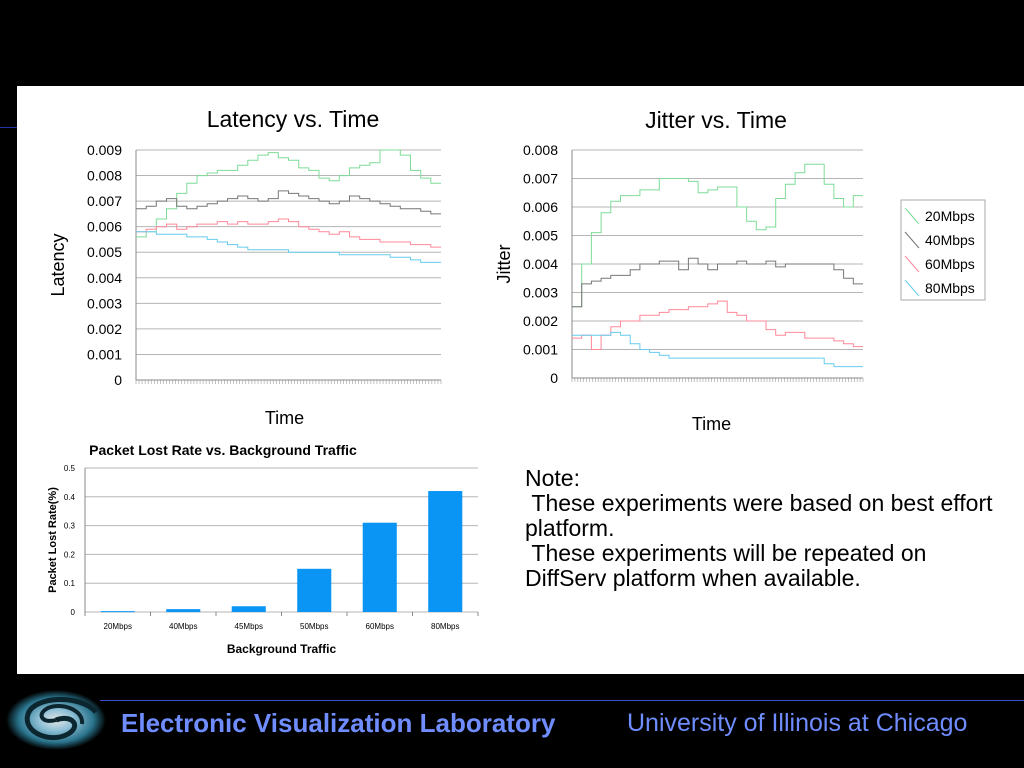 Image resolution: width=1024 pixels, height=768 pixels. I want to click on chart1-ytick-label: 0, so click(554, 378).